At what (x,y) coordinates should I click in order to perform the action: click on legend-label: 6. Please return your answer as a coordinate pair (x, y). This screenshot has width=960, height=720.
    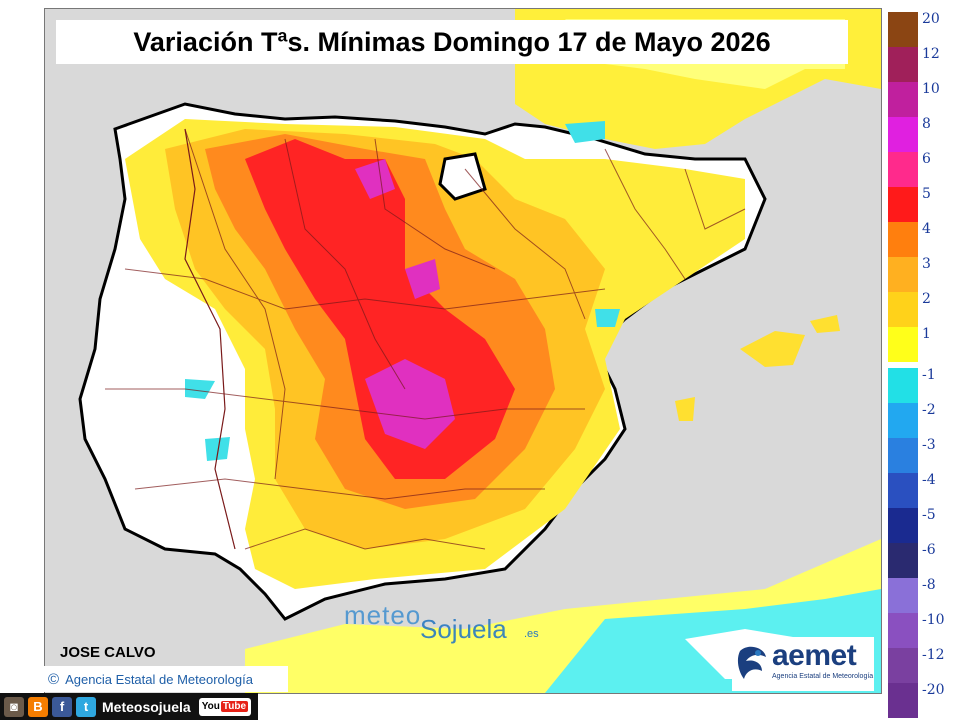
    Looking at the image, I should click on (926, 159).